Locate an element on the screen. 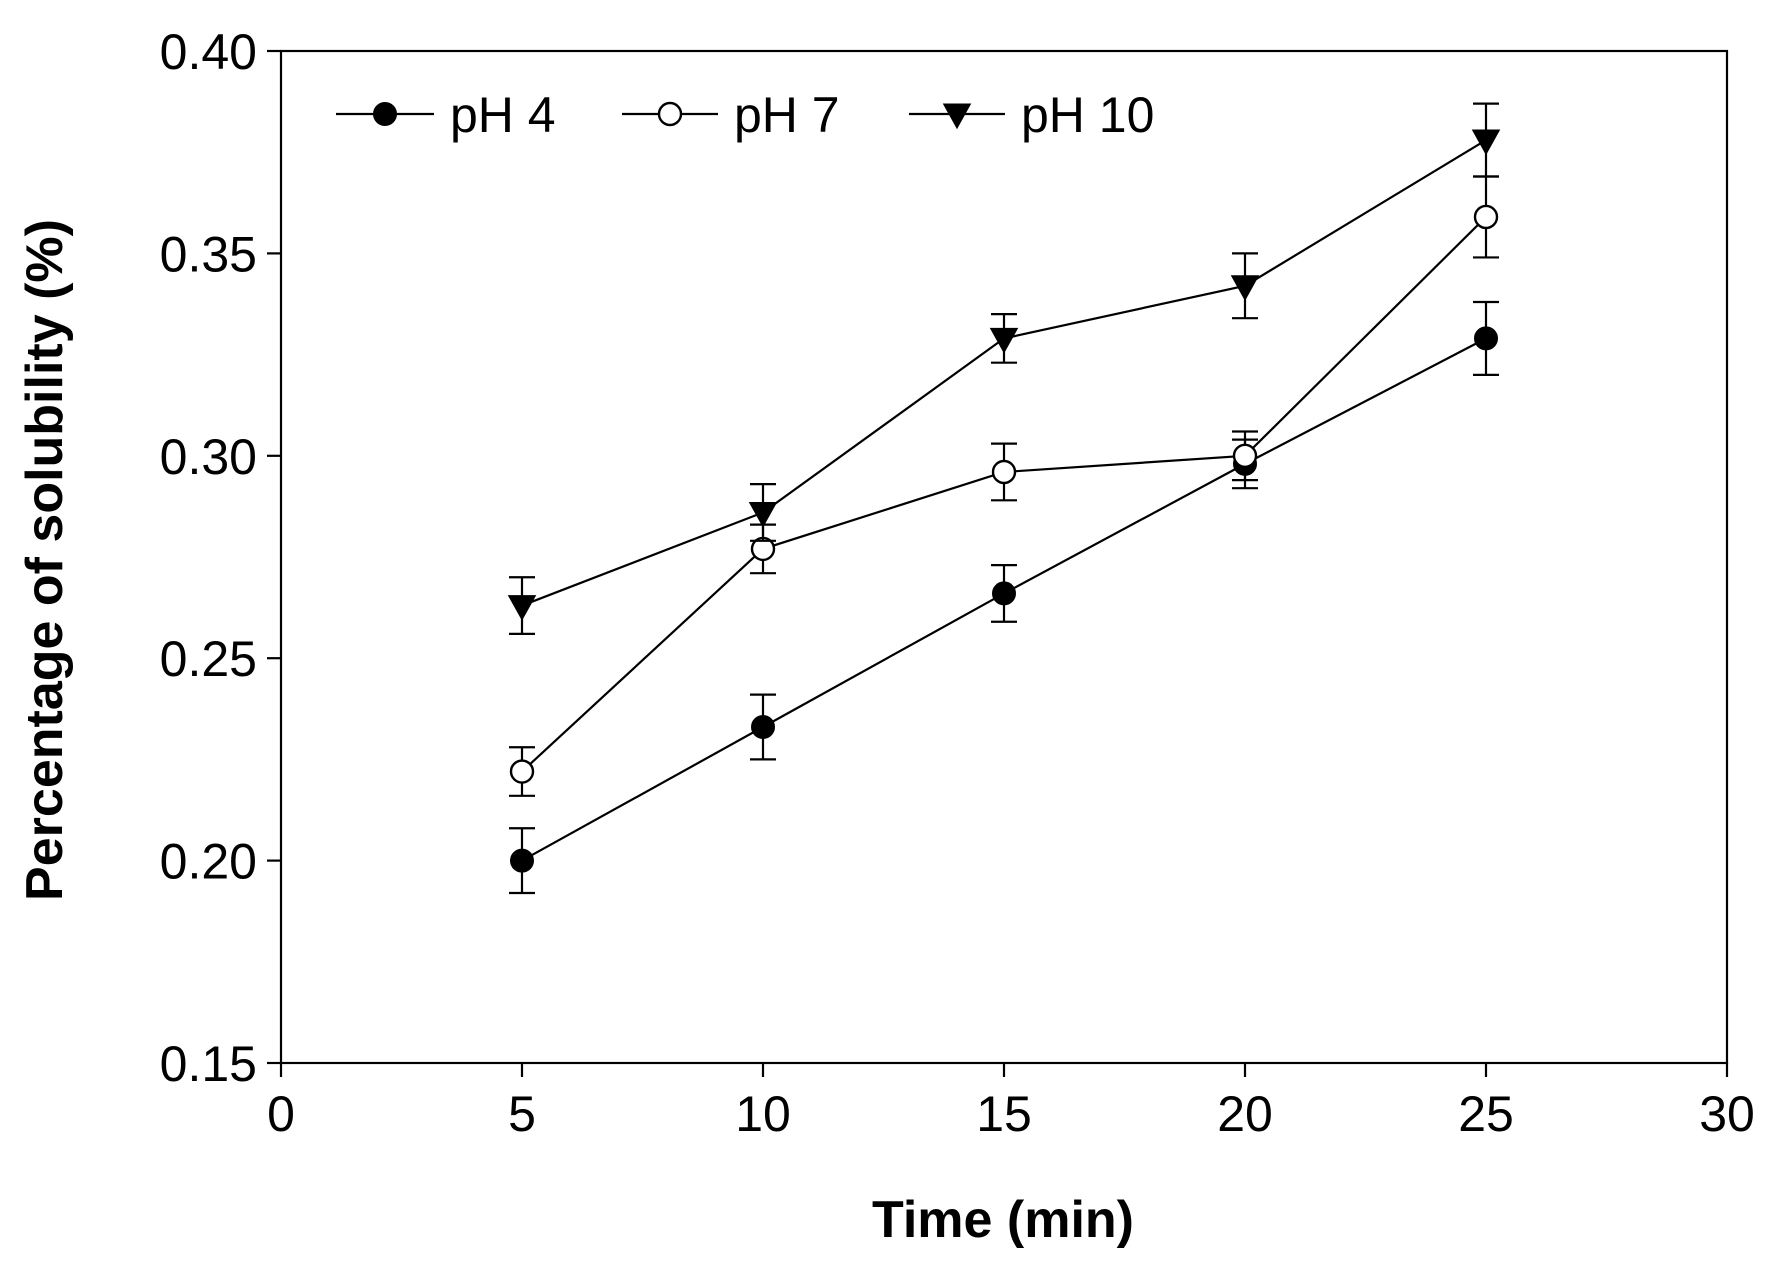 The image size is (1774, 1263). legend-label: pH 4 is located at coordinates (503, 115).